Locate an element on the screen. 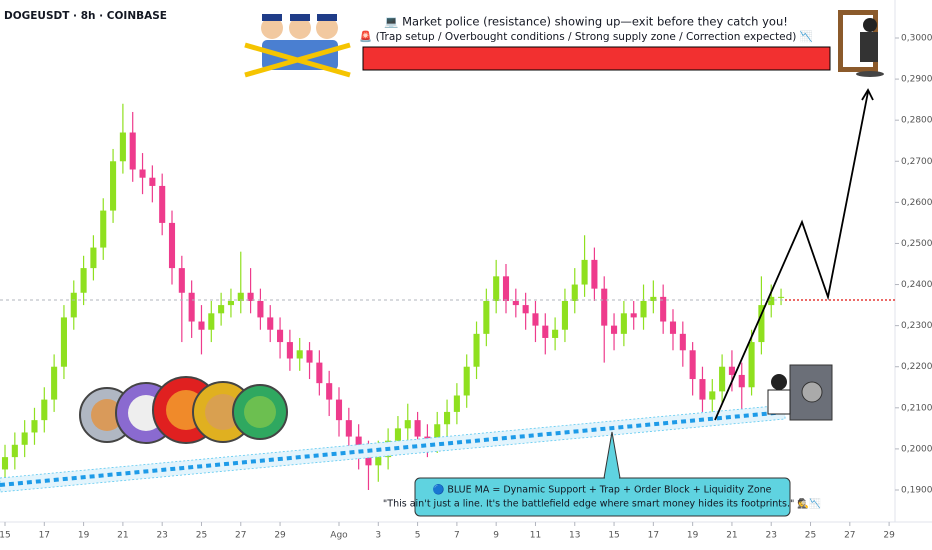  resistance-zone is located at coordinates (596, 58).